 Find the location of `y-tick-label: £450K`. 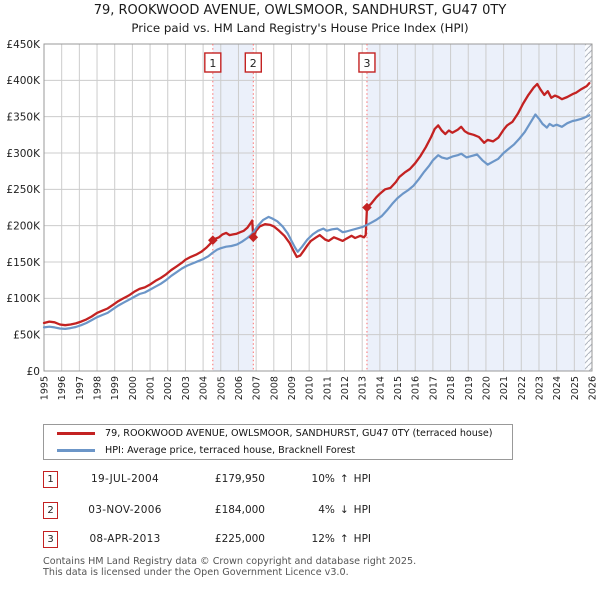

y-tick-label: £450K is located at coordinates (23, 45).